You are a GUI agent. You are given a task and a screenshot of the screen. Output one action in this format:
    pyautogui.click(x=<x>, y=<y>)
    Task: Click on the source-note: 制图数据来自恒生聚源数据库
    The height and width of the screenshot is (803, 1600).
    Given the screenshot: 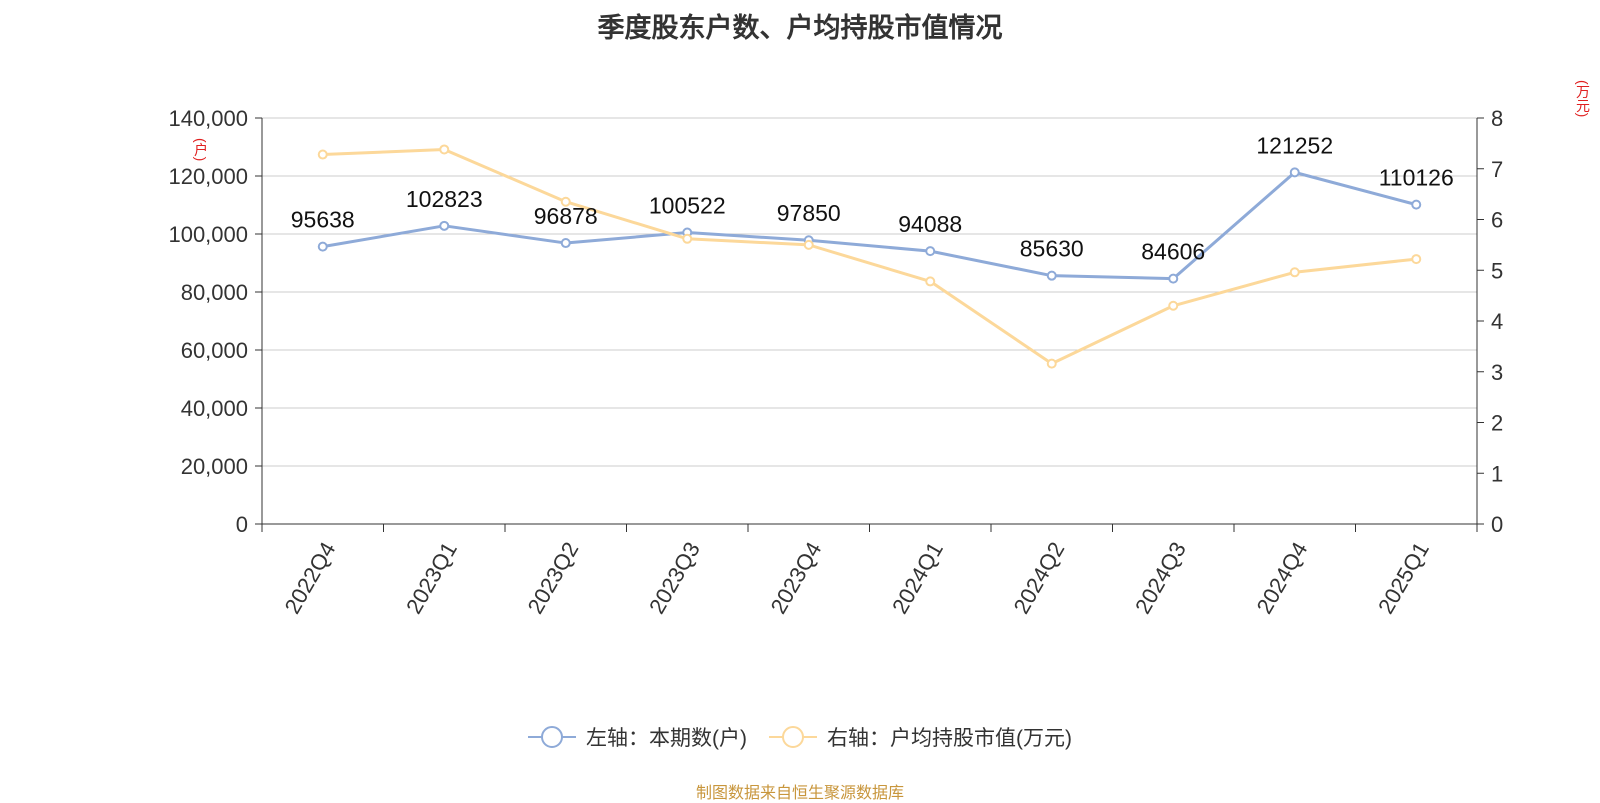 What is the action you would take?
    pyautogui.click(x=799, y=793)
    